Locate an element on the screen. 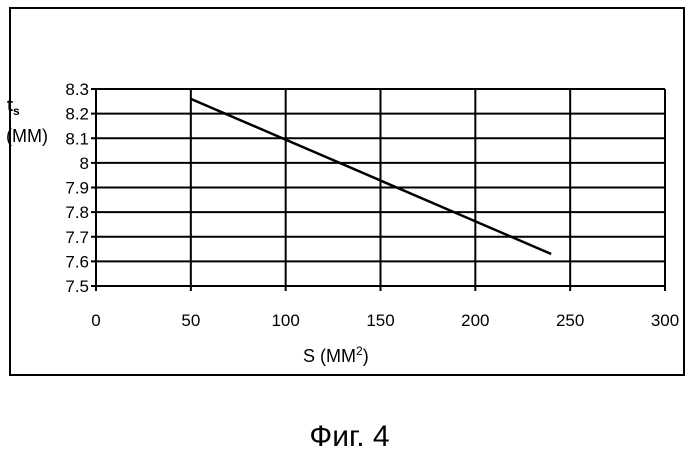 This screenshot has width=699, height=470. x-tick-labels: 0 50 100 150 200 250 300 is located at coordinates (385, 320).